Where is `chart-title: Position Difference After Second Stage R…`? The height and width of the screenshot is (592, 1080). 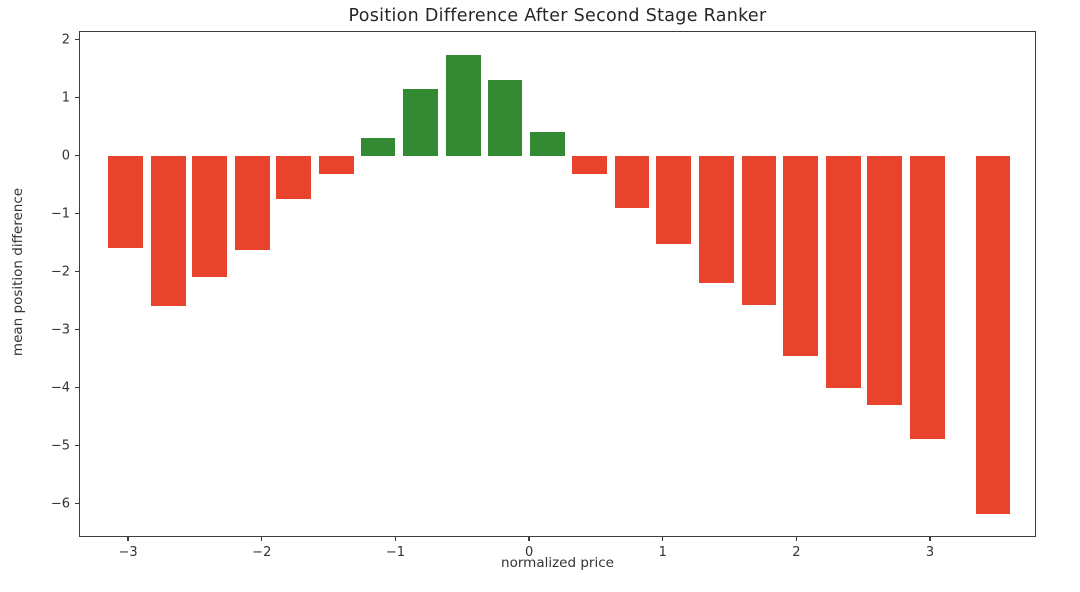
chart-title: Position Difference After Second Stage R… is located at coordinates (557, 16).